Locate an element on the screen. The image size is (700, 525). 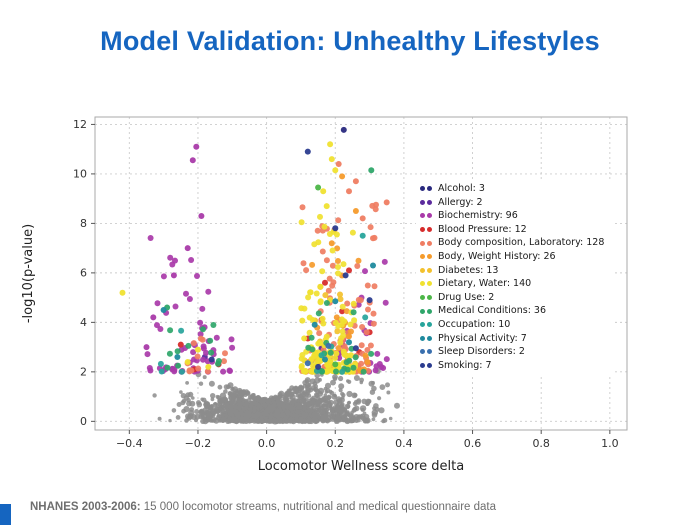
legend-label: Body, Weight History: 26 is located at coordinates (497, 257).